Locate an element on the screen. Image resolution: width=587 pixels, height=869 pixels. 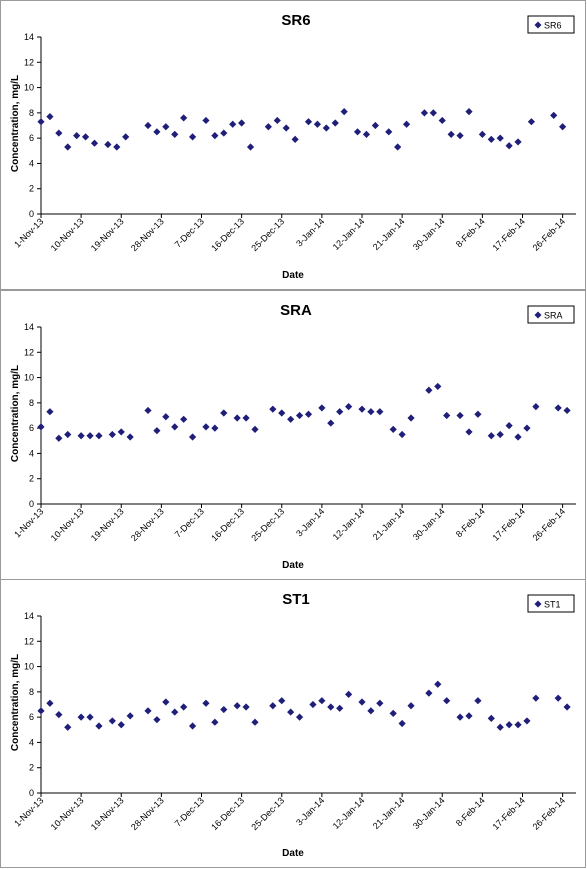
chart-2-y-axis-label: Concentration, mg/L is located at coordinates (15, 702).